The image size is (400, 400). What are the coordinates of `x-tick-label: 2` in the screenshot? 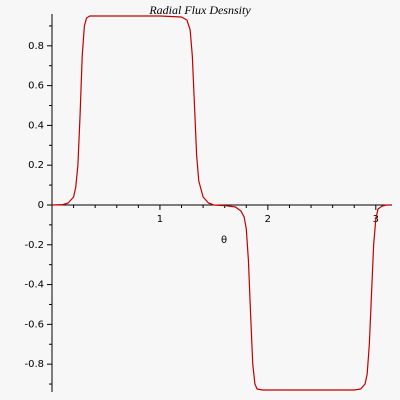 It's located at (268, 219).